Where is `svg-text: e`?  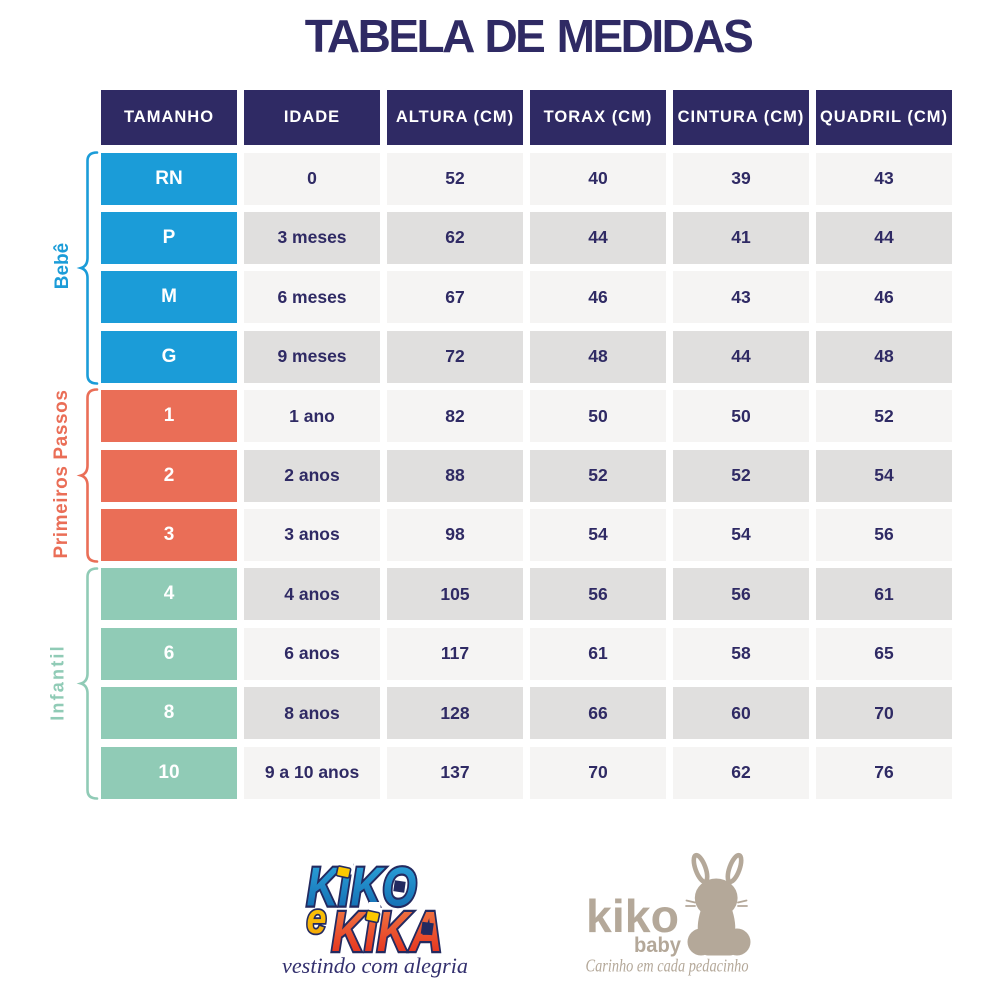 svg-text: e is located at coordinates (317, 919).